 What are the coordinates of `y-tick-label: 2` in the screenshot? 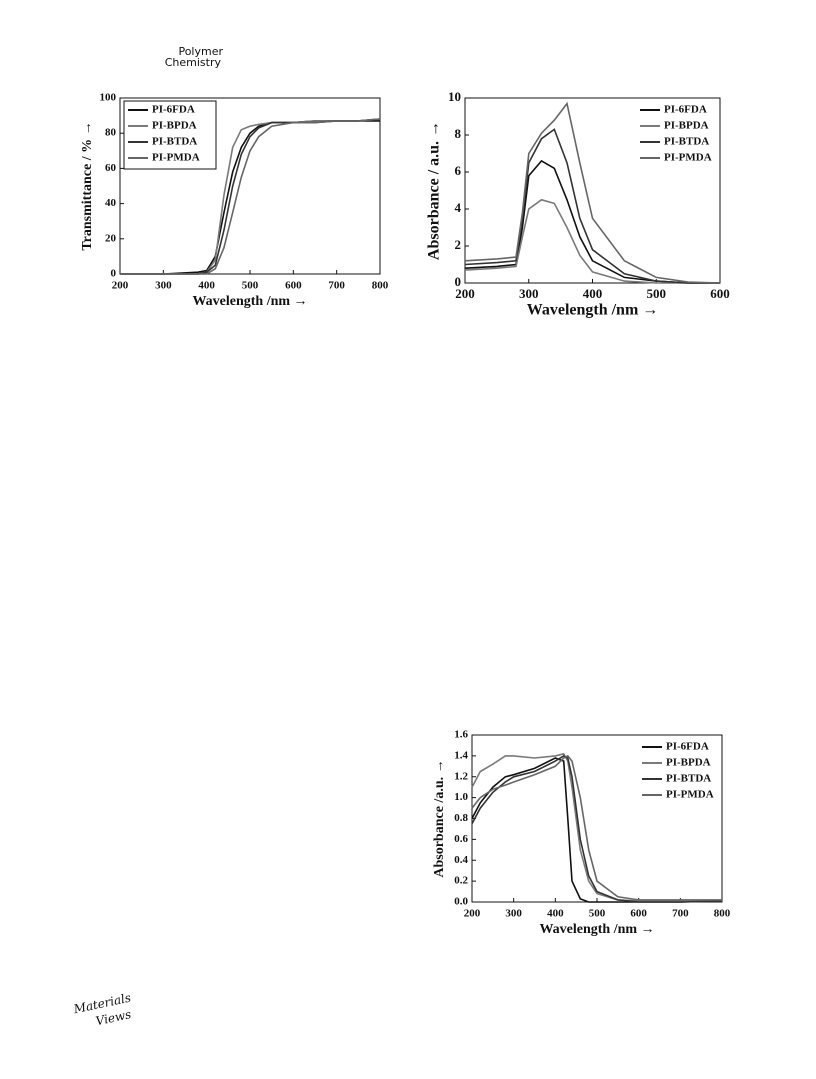 It's located at (458, 244).